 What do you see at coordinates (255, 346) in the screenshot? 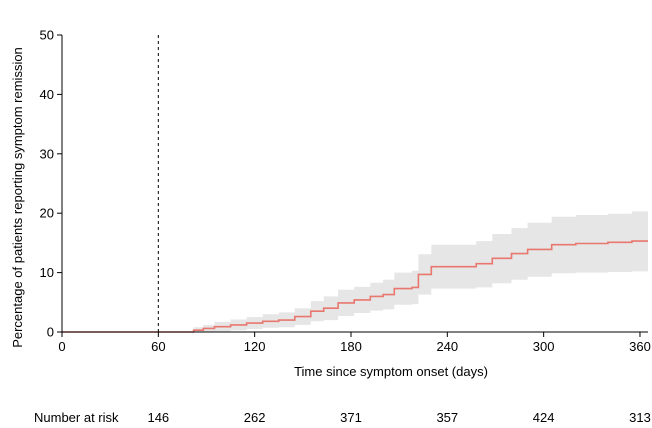
I see `x-tick-label: 120` at bounding box center [255, 346].